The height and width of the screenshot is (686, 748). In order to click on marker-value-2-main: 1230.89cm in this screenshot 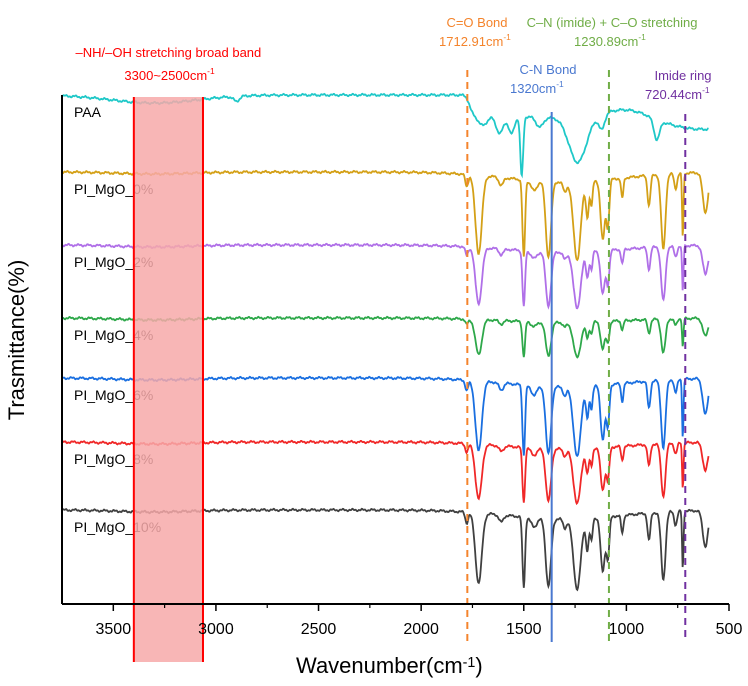, I will do `click(606, 41)`.